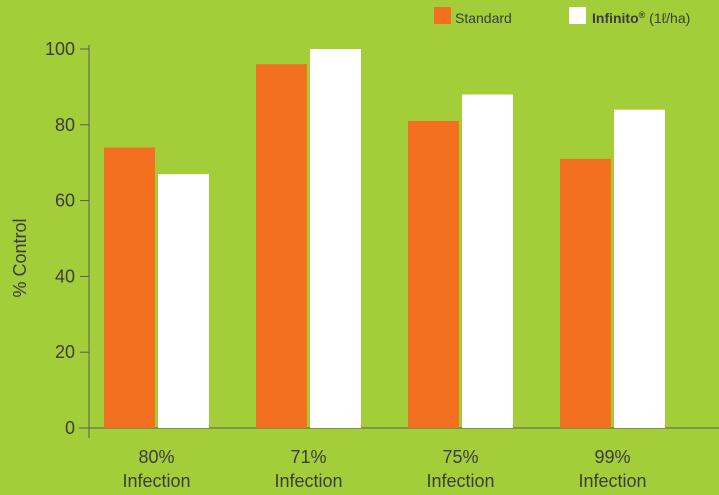  I want to click on legend-infinito-rate: (1ℓ/ha), so click(667, 18).